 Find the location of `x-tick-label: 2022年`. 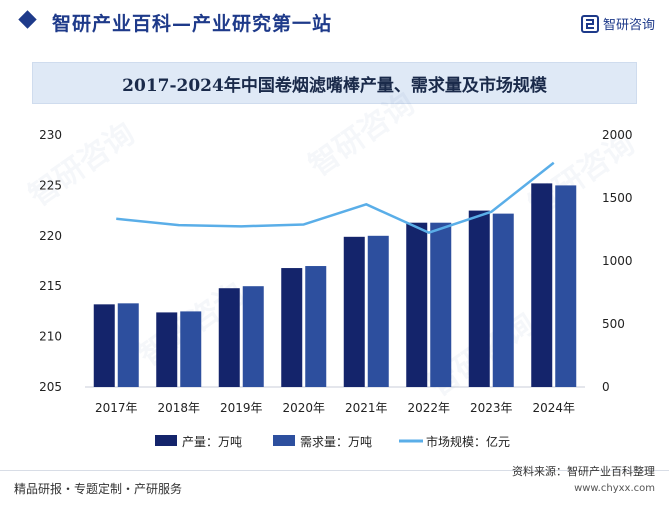

x-tick-label: 2022年 is located at coordinates (428, 408).